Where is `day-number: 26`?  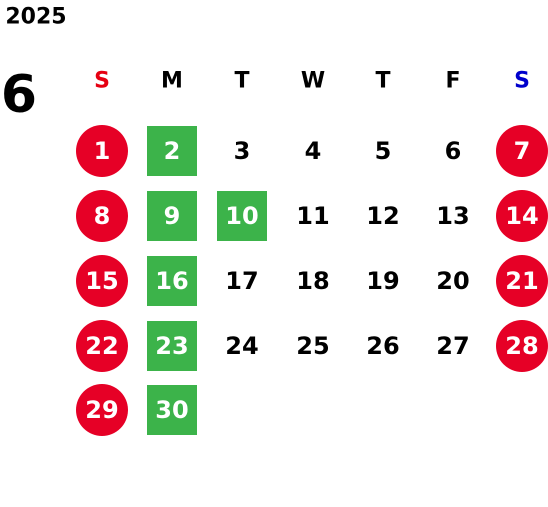 day-number: 26 is located at coordinates (382, 346).